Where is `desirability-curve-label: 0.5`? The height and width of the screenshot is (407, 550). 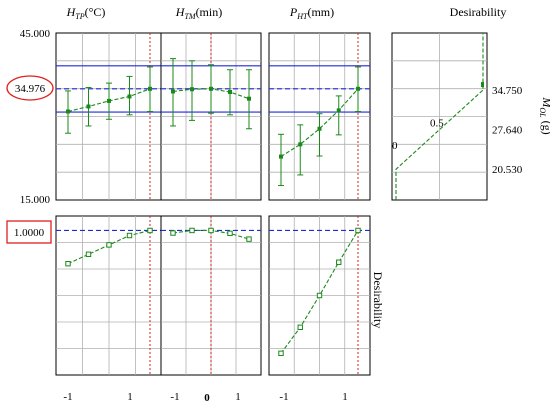
desirability-curve-label: 0.5 is located at coordinates (437, 124).